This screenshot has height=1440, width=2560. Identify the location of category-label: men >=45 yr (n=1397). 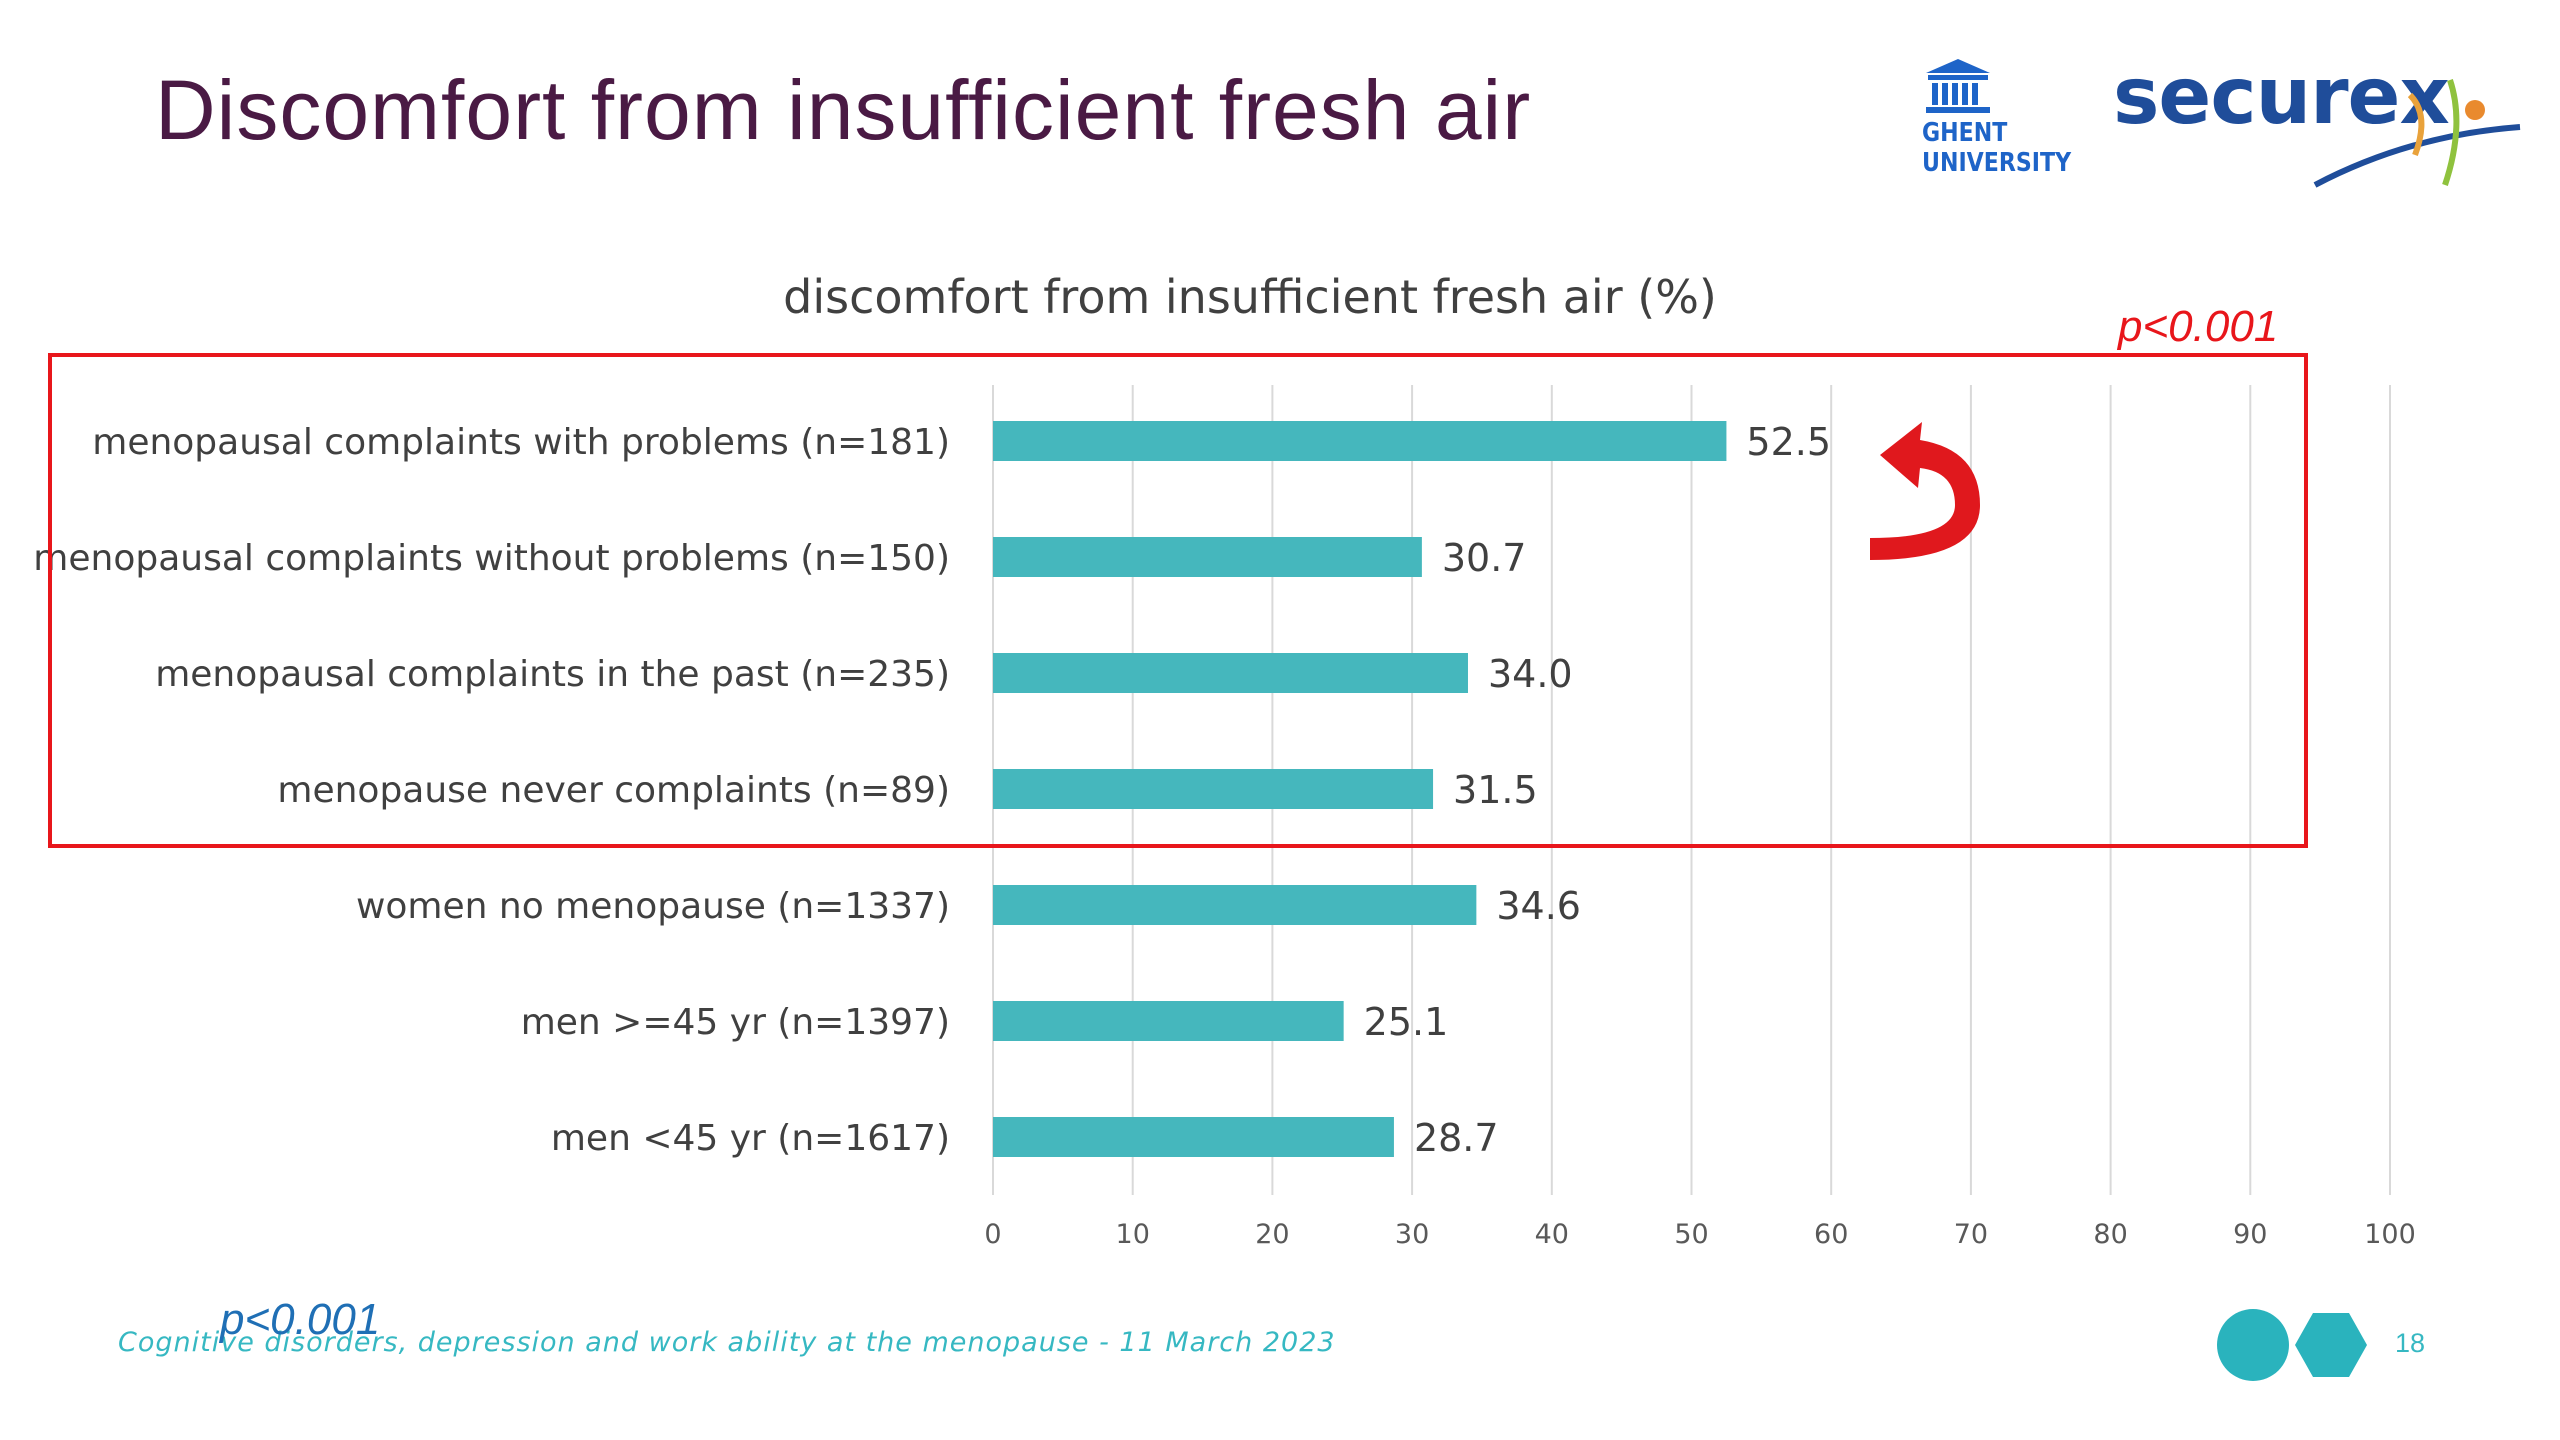
(735, 1022).